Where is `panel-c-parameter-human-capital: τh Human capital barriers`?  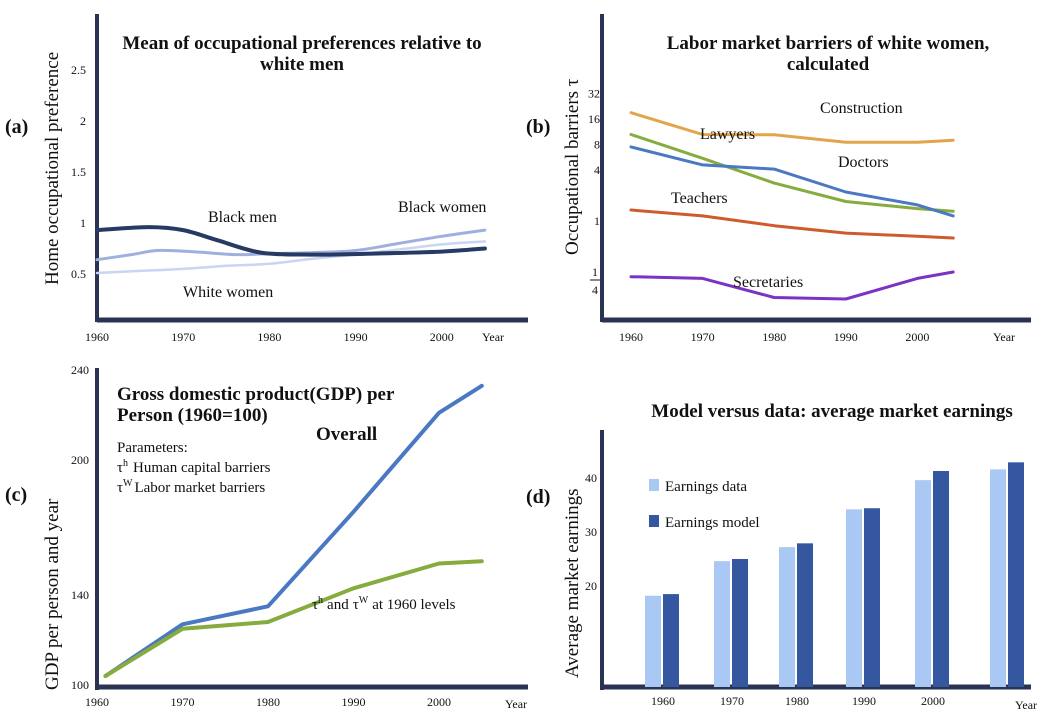 panel-c-parameter-human-capital: τh Human capital barriers is located at coordinates (194, 467).